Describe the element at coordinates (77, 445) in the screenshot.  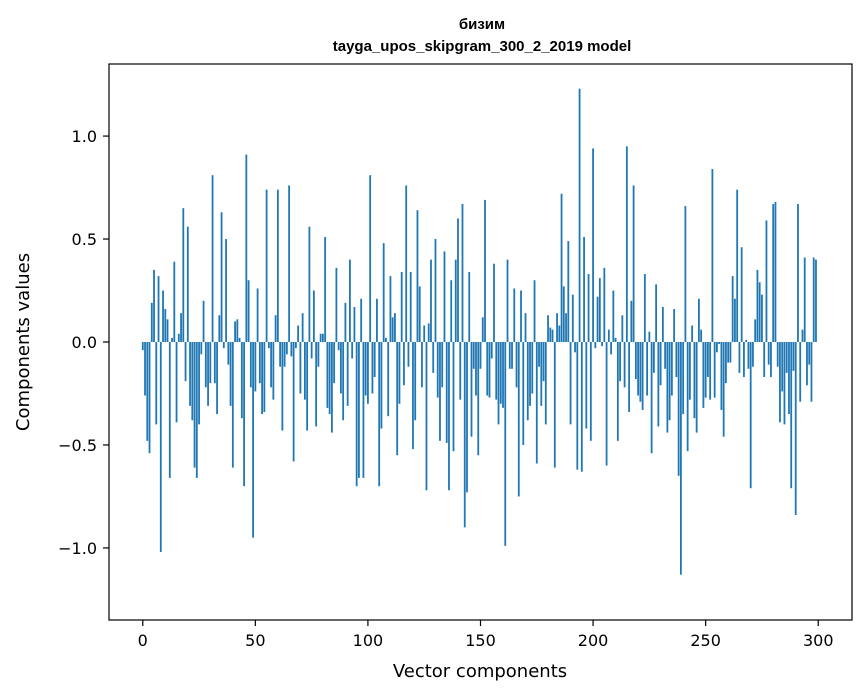
I see `y-tick-label: −0.5` at that location.